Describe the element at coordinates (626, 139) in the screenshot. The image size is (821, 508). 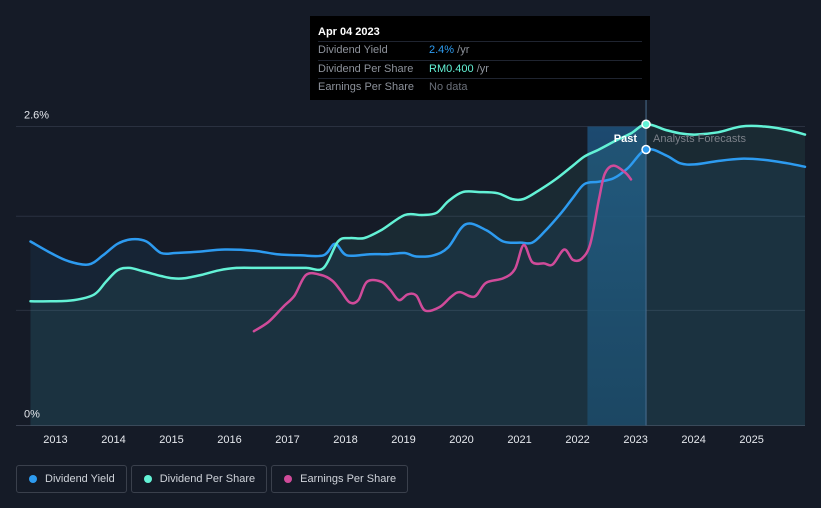
I see `past-label: Past` at that location.